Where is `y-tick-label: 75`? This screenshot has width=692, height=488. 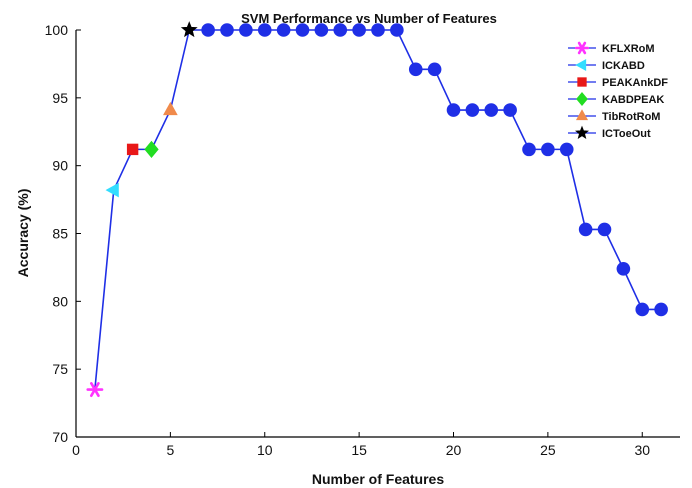 y-tick-label: 75 is located at coordinates (60, 369).